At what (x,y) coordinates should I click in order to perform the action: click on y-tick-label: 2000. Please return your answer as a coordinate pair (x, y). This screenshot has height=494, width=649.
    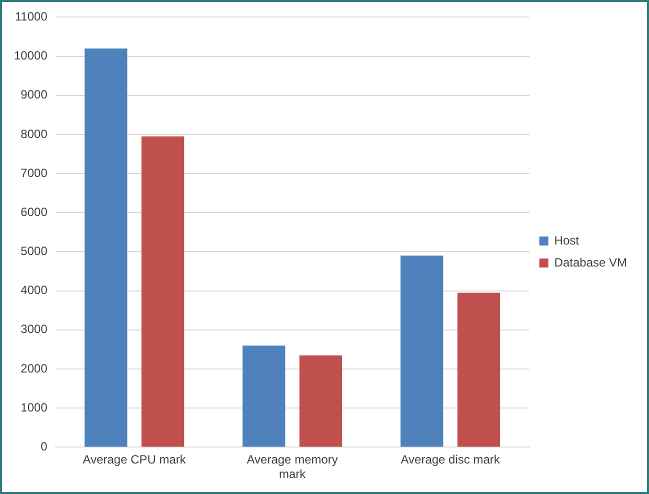
    Looking at the image, I should click on (34, 368).